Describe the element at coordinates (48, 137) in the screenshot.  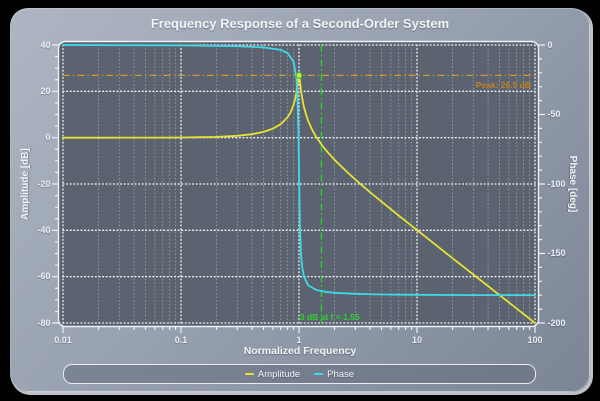
I see `left-tick-label: 0` at that location.